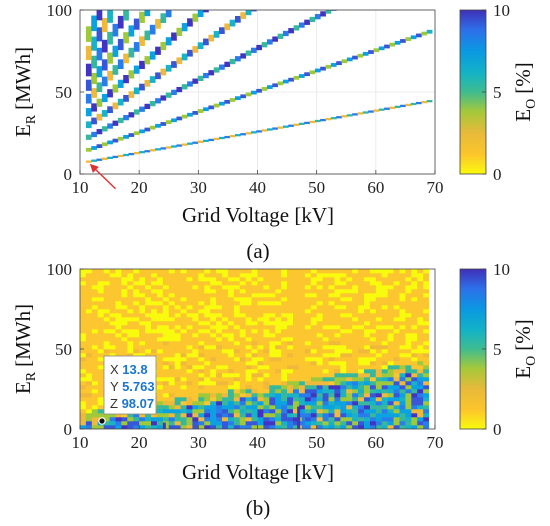 Image resolution: width=550 pixels, height=526 pixels. I want to click on datatip-marker, so click(102, 421).